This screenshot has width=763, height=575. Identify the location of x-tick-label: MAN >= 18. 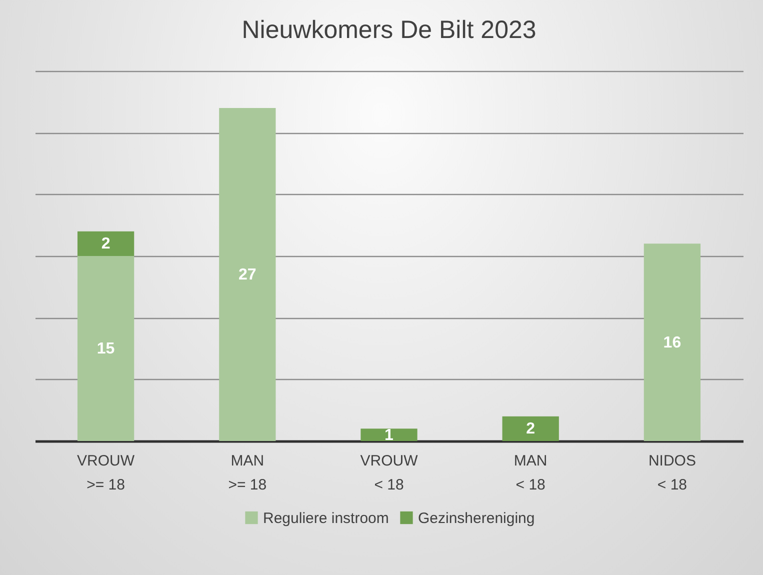
(247, 473).